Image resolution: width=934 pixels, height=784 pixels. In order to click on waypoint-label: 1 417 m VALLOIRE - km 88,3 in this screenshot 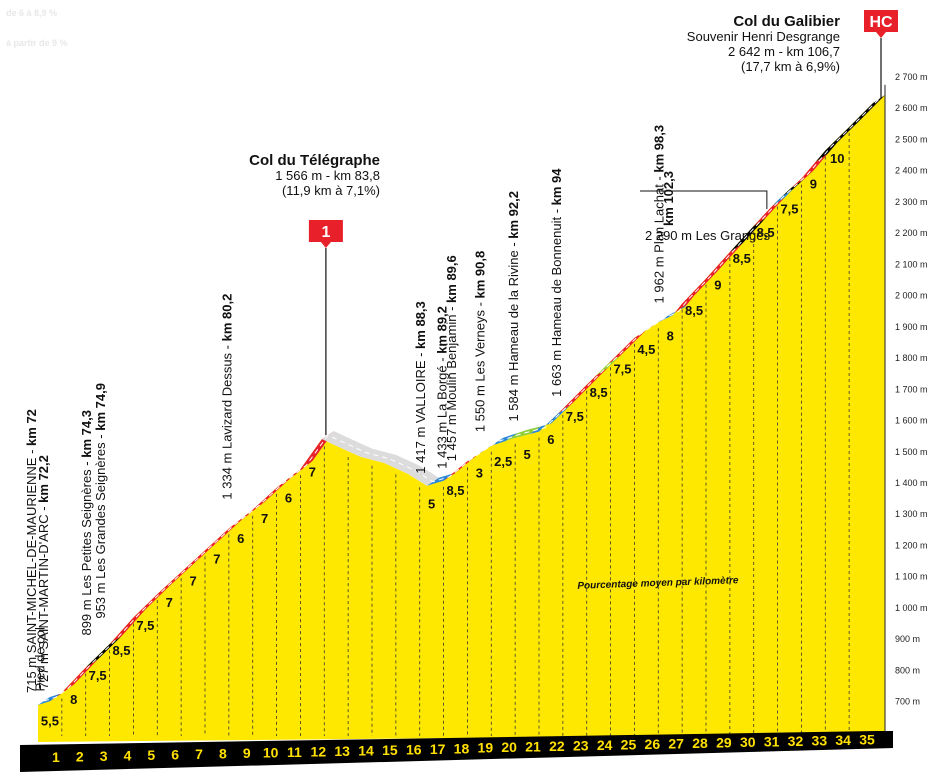, I will do `click(420, 387)`.